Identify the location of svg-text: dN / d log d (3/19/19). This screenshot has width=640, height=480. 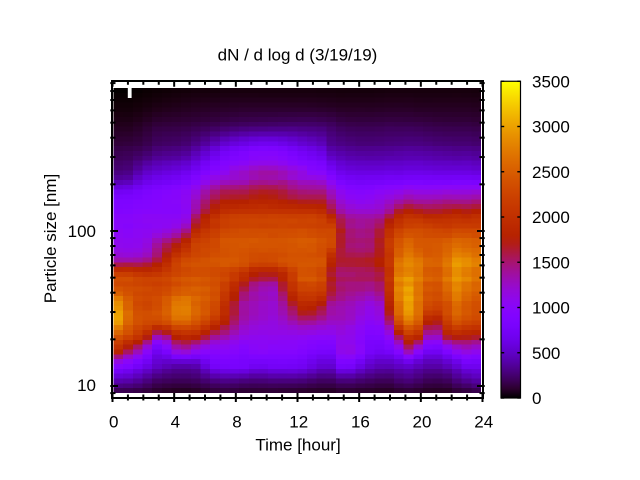
(298, 55).